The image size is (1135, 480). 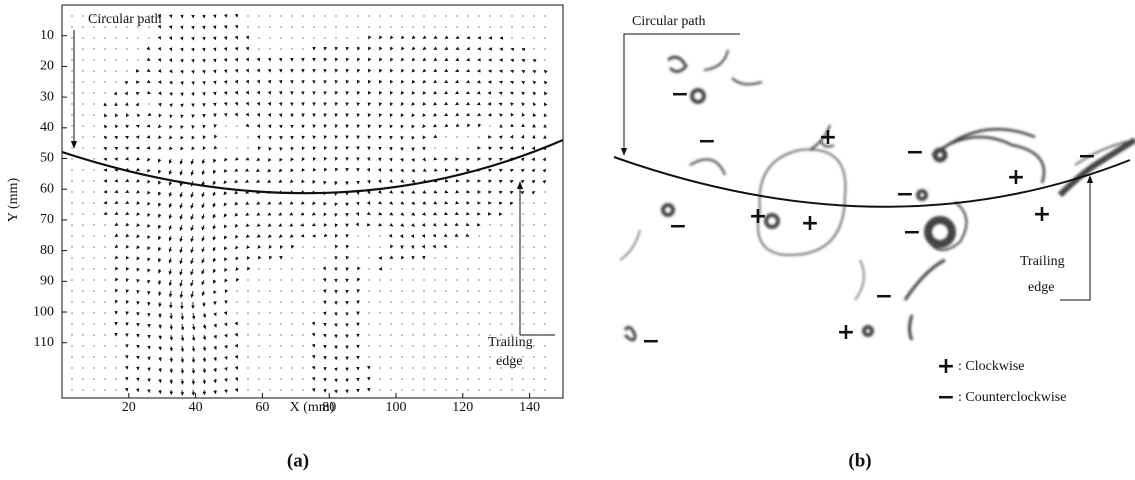 I want to click on y-tick-label: 50, so click(x=47, y=158).